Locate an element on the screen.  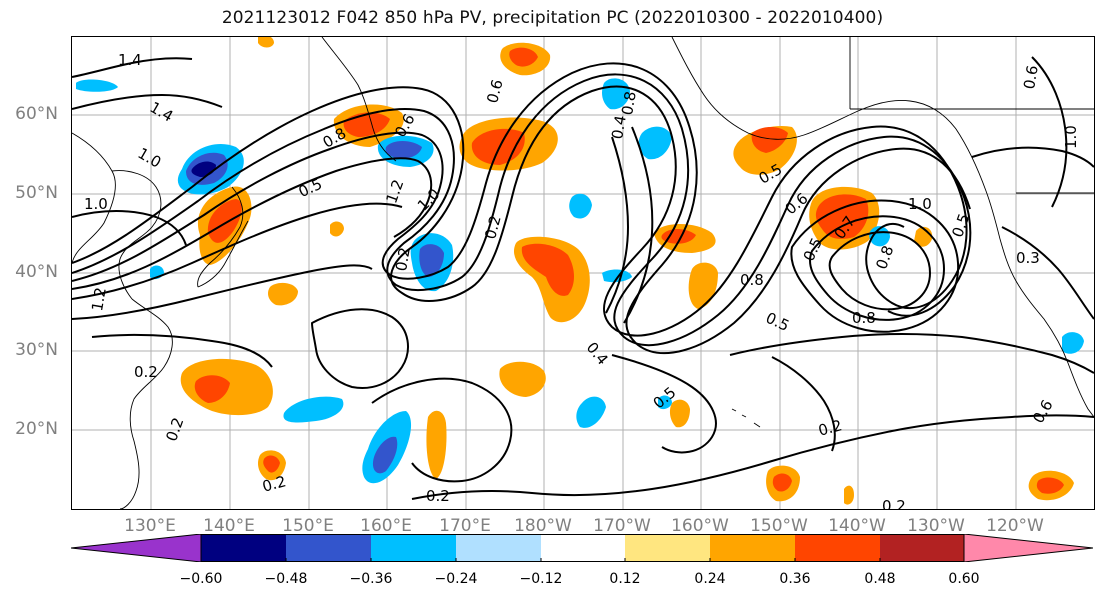
contour-label-29: 0.2 is located at coordinates (830, 428).